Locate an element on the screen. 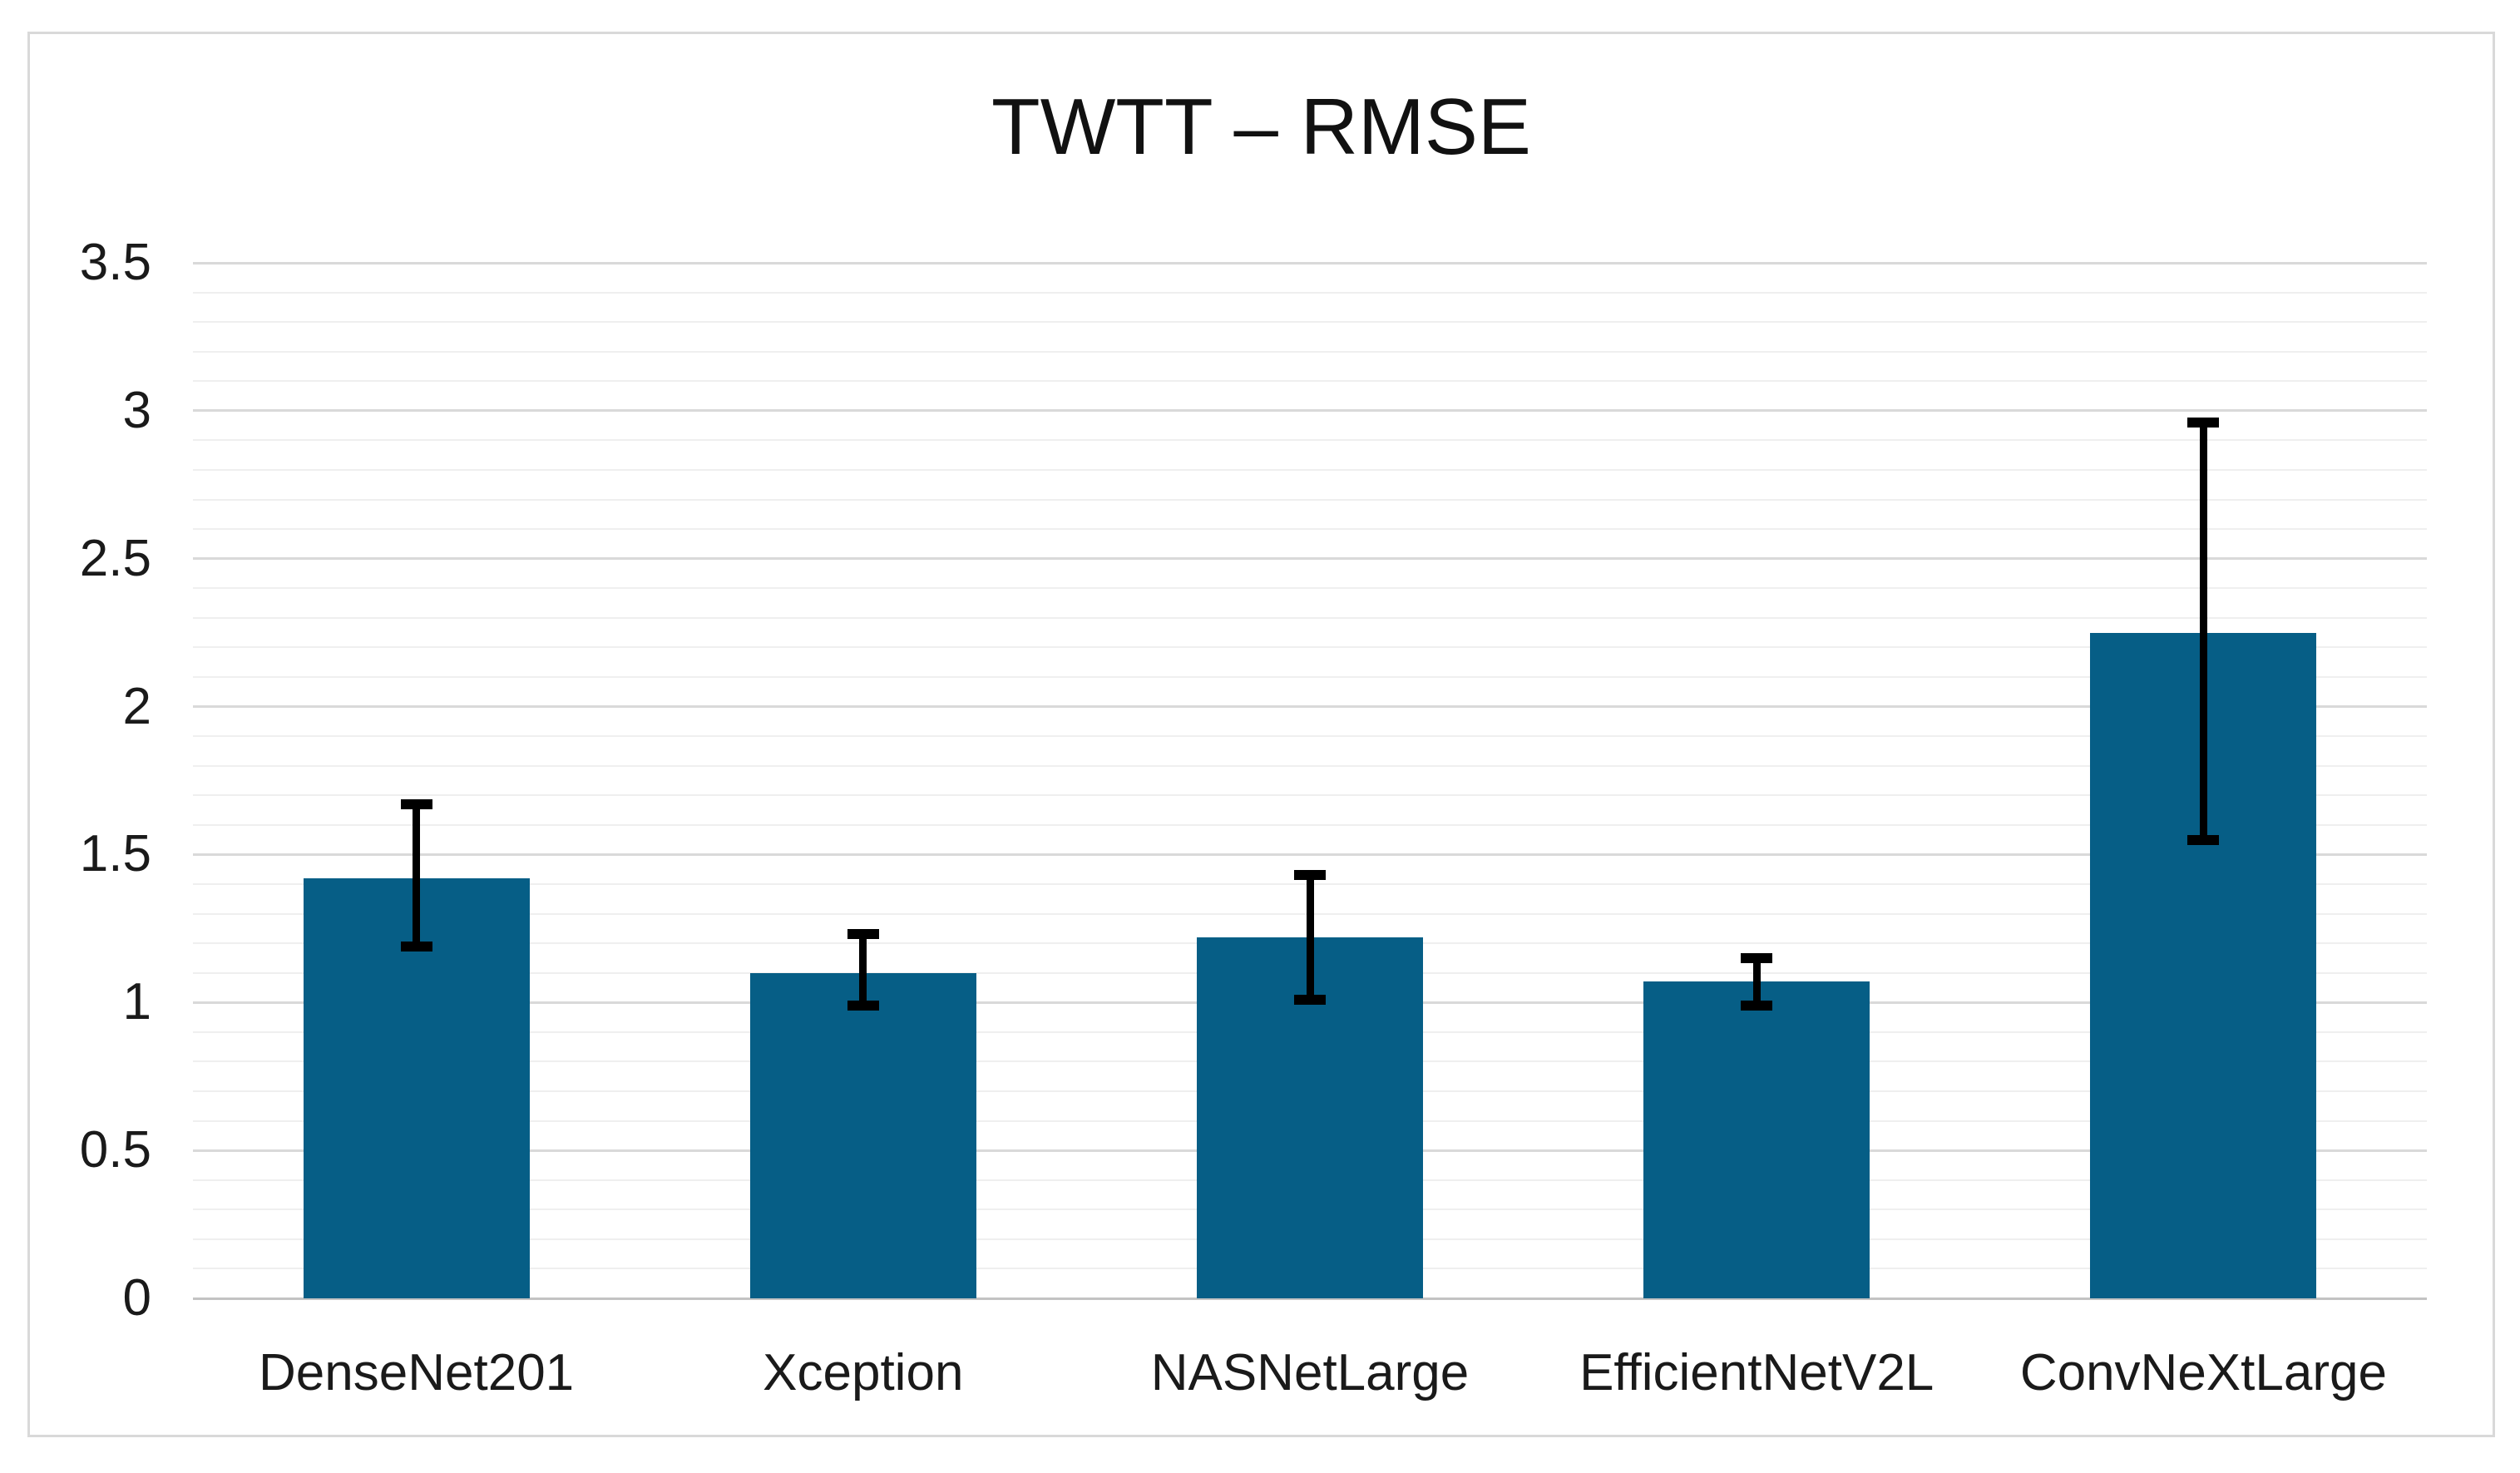 The image size is (2520, 1473). bar-Xception is located at coordinates (862, 1135).